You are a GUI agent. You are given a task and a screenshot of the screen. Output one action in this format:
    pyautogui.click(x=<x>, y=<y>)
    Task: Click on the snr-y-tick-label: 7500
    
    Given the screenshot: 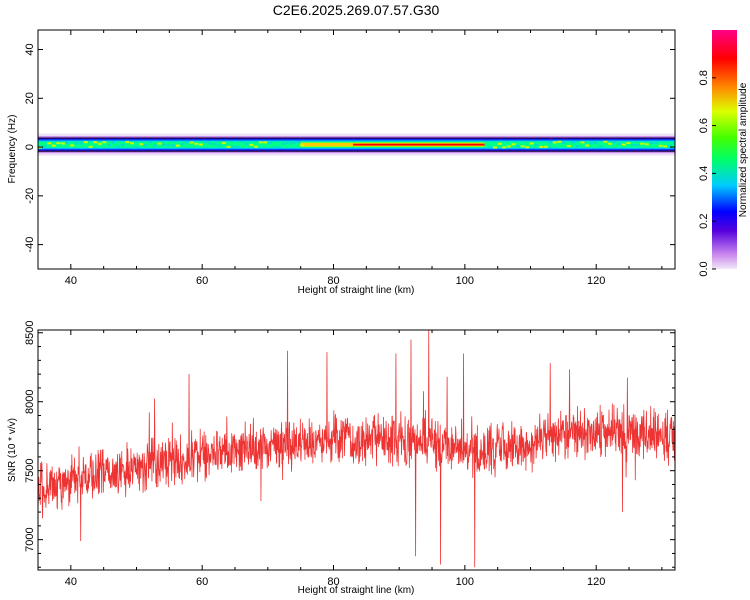 What is the action you would take?
    pyautogui.click(x=30, y=470)
    